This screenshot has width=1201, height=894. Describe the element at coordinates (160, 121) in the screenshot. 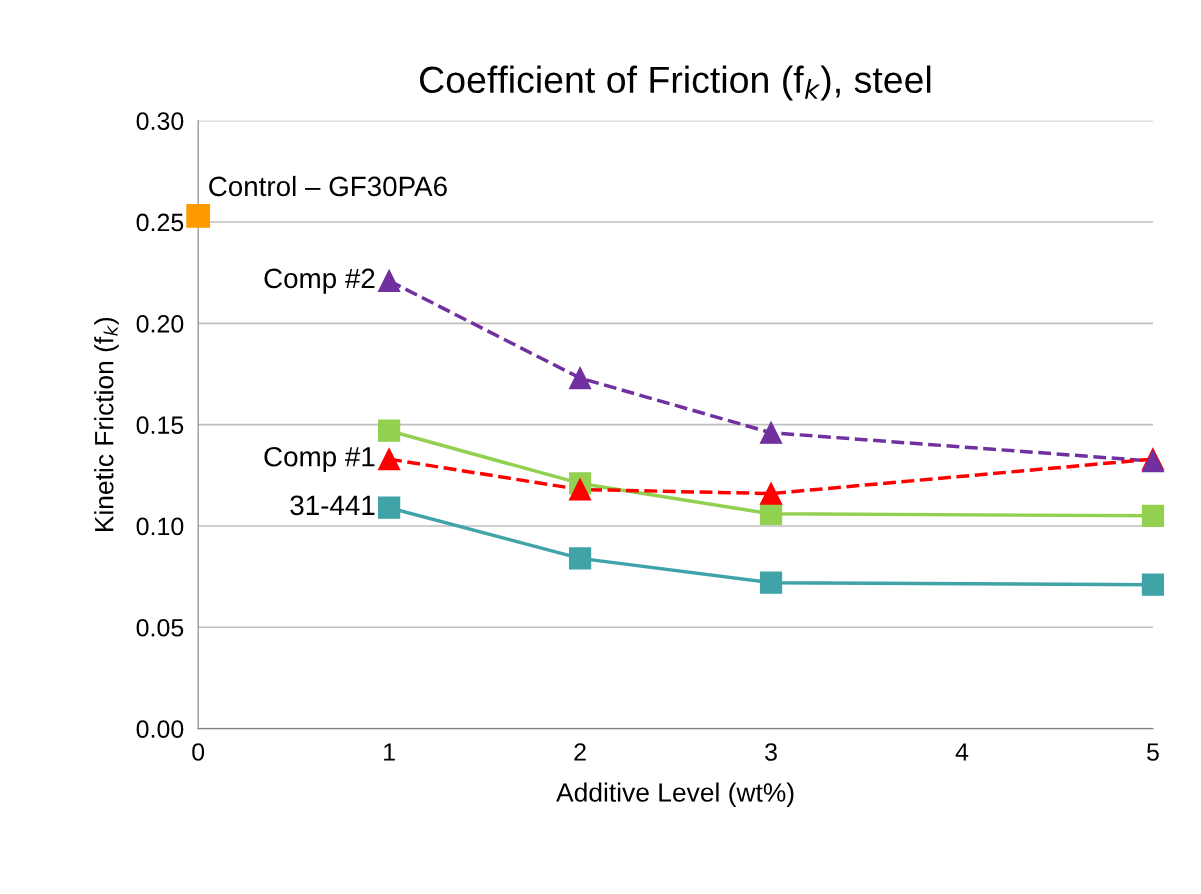

I see `y-tick-label: 0.30` at that location.